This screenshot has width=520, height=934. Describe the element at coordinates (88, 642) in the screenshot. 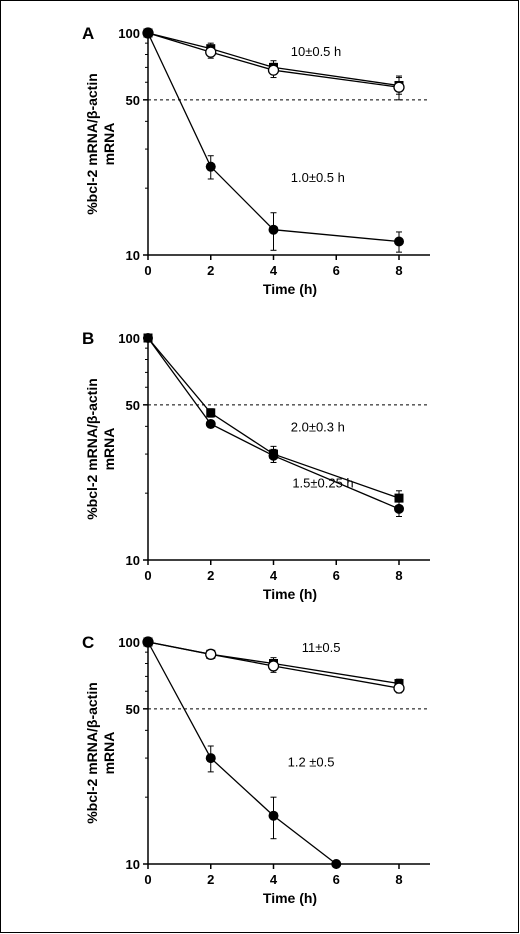

I see `panel-letter: C` at that location.